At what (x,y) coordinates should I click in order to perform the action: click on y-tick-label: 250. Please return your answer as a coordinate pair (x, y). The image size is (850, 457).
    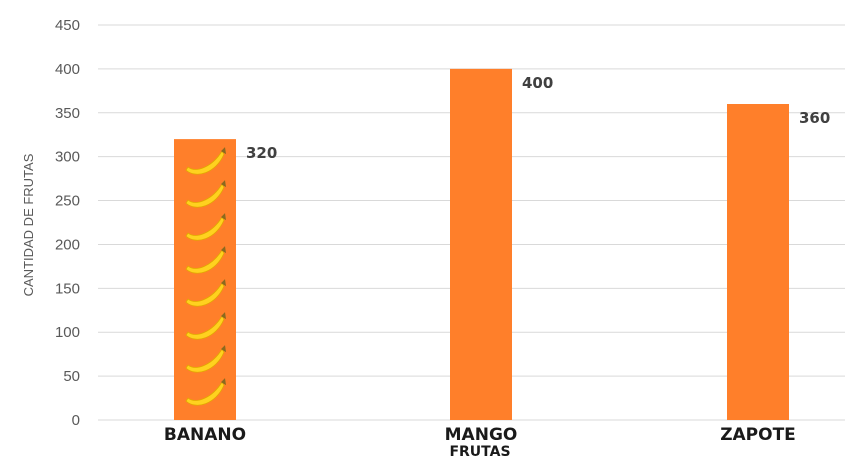
    Looking at the image, I should click on (67, 201).